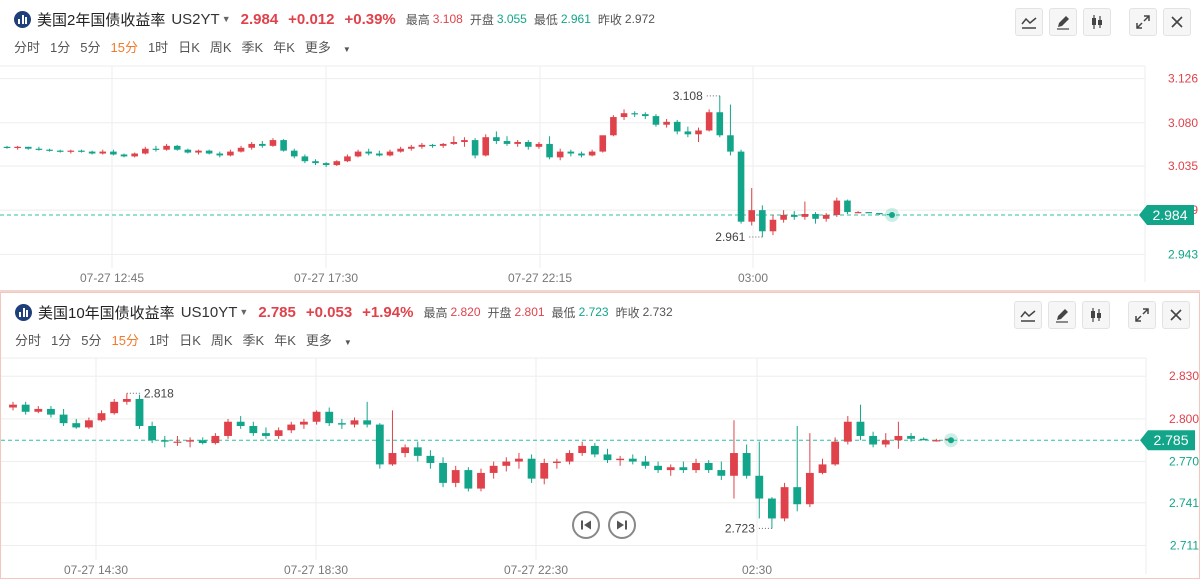 This screenshot has height=579, width=1200. Describe the element at coordinates (1062, 315) in the screenshot. I see `draw-icon` at that location.